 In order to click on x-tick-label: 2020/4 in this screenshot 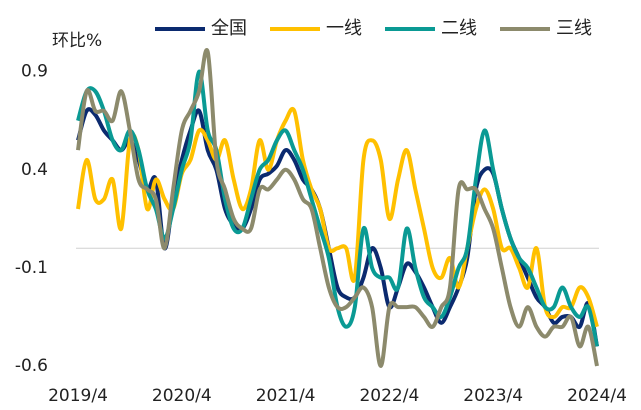, I will do `click(182, 396)`.